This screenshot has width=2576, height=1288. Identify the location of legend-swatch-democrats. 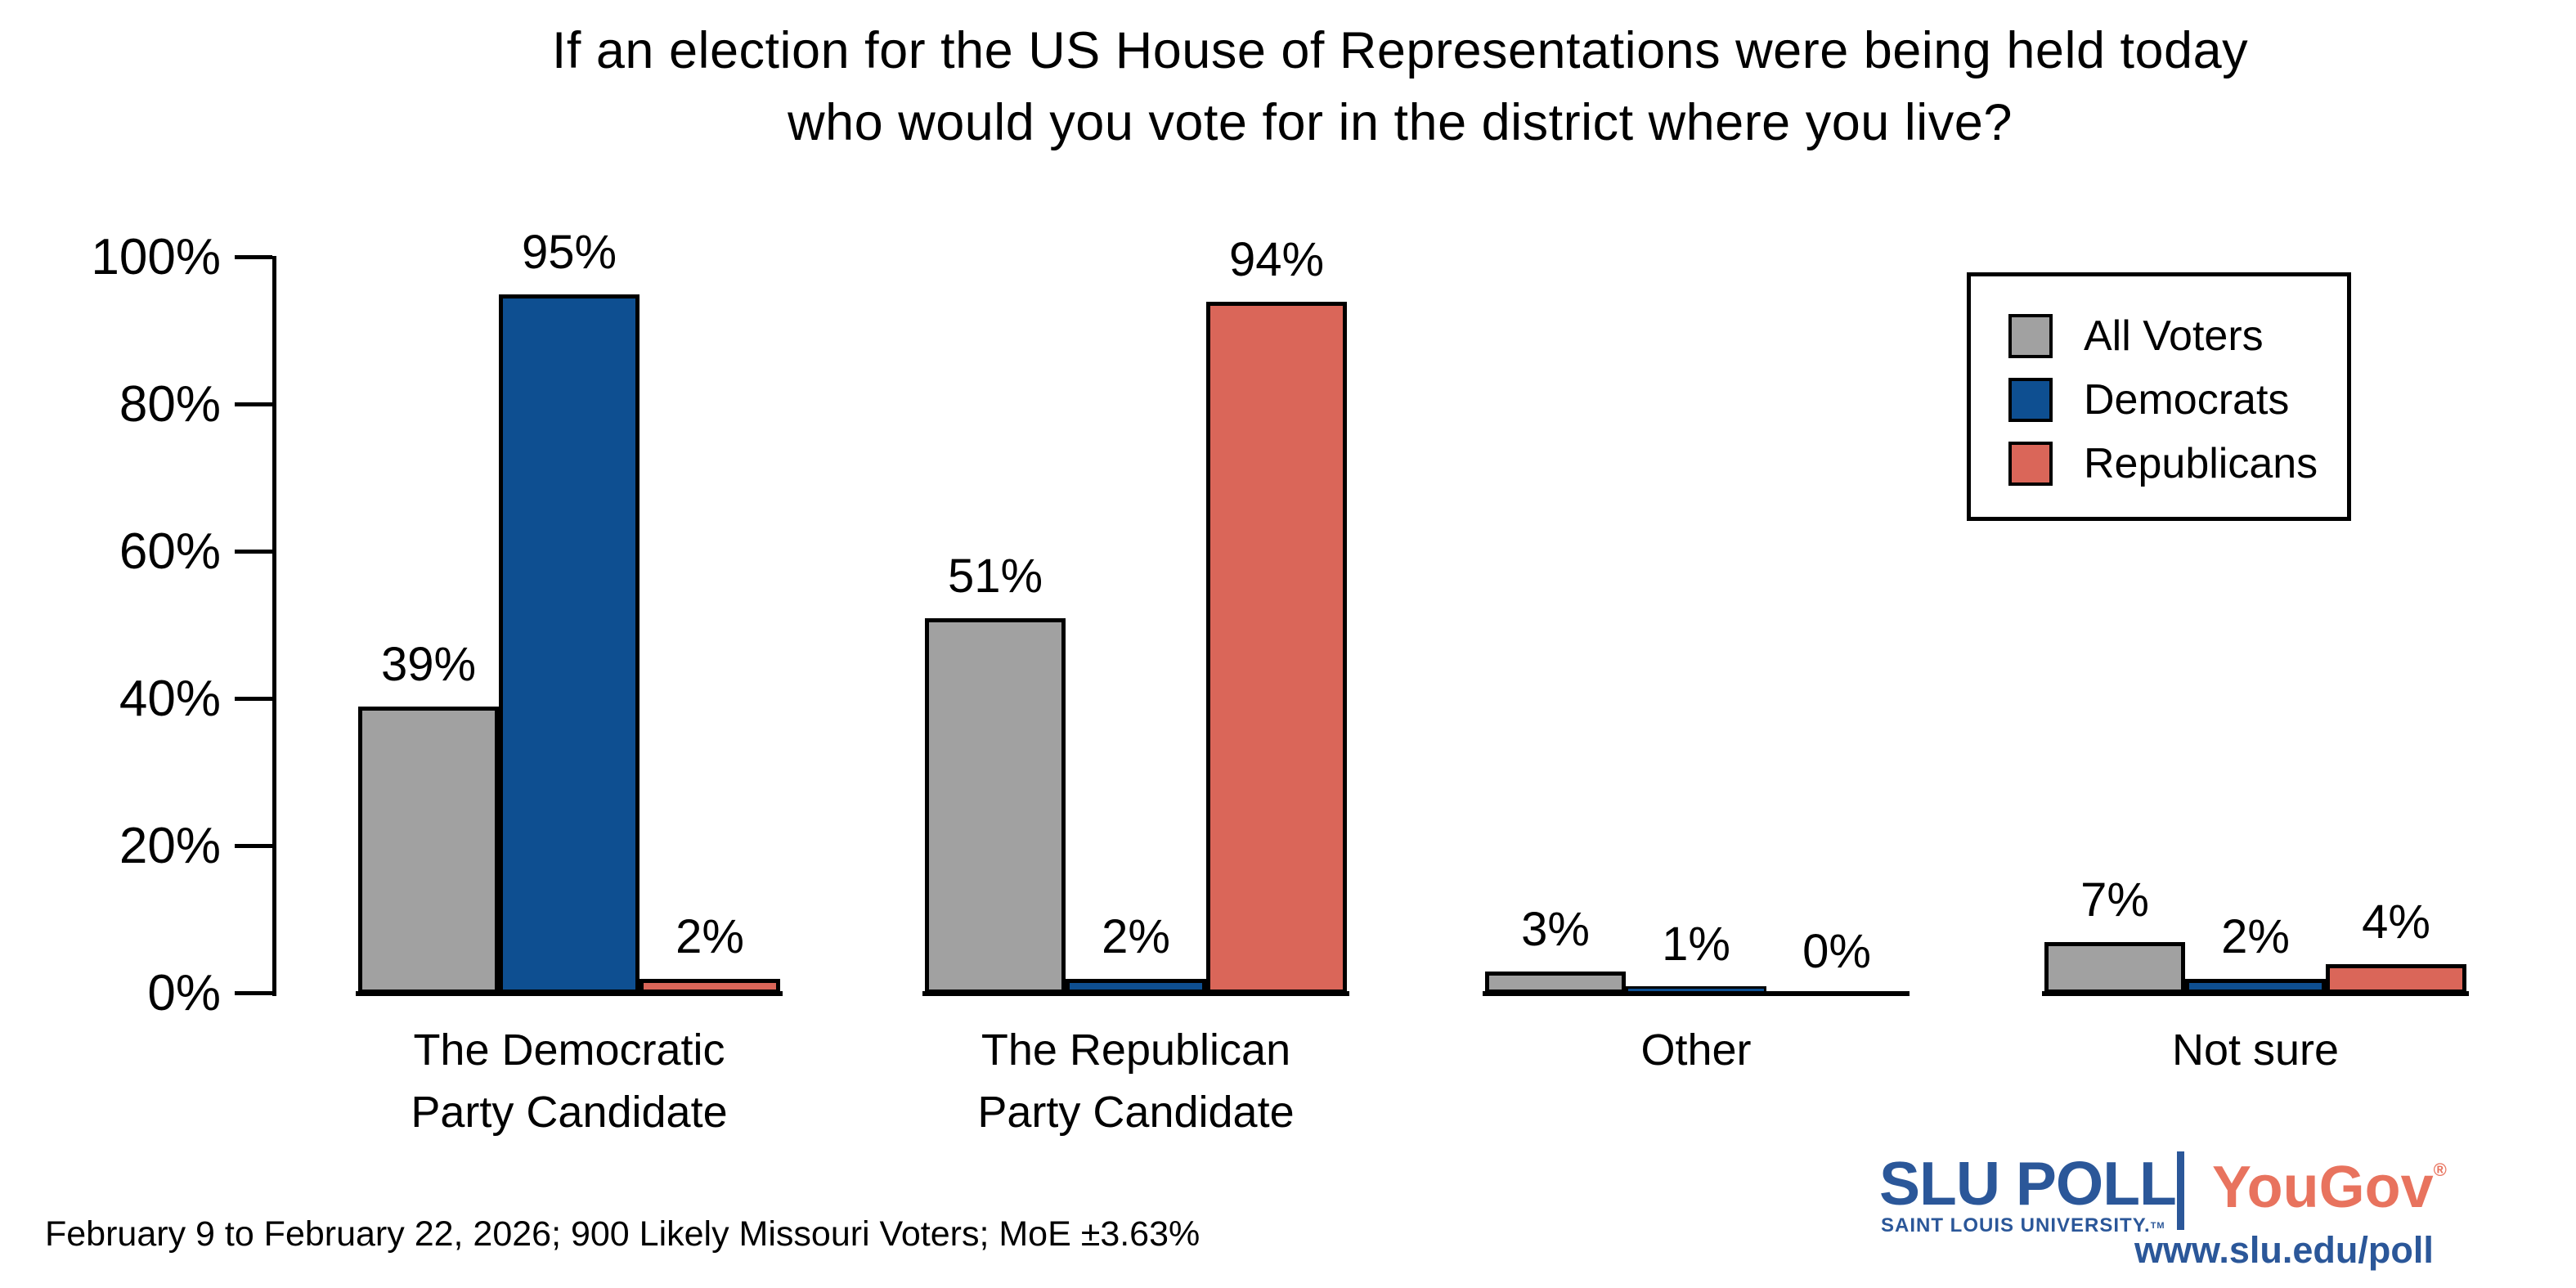
(2031, 400).